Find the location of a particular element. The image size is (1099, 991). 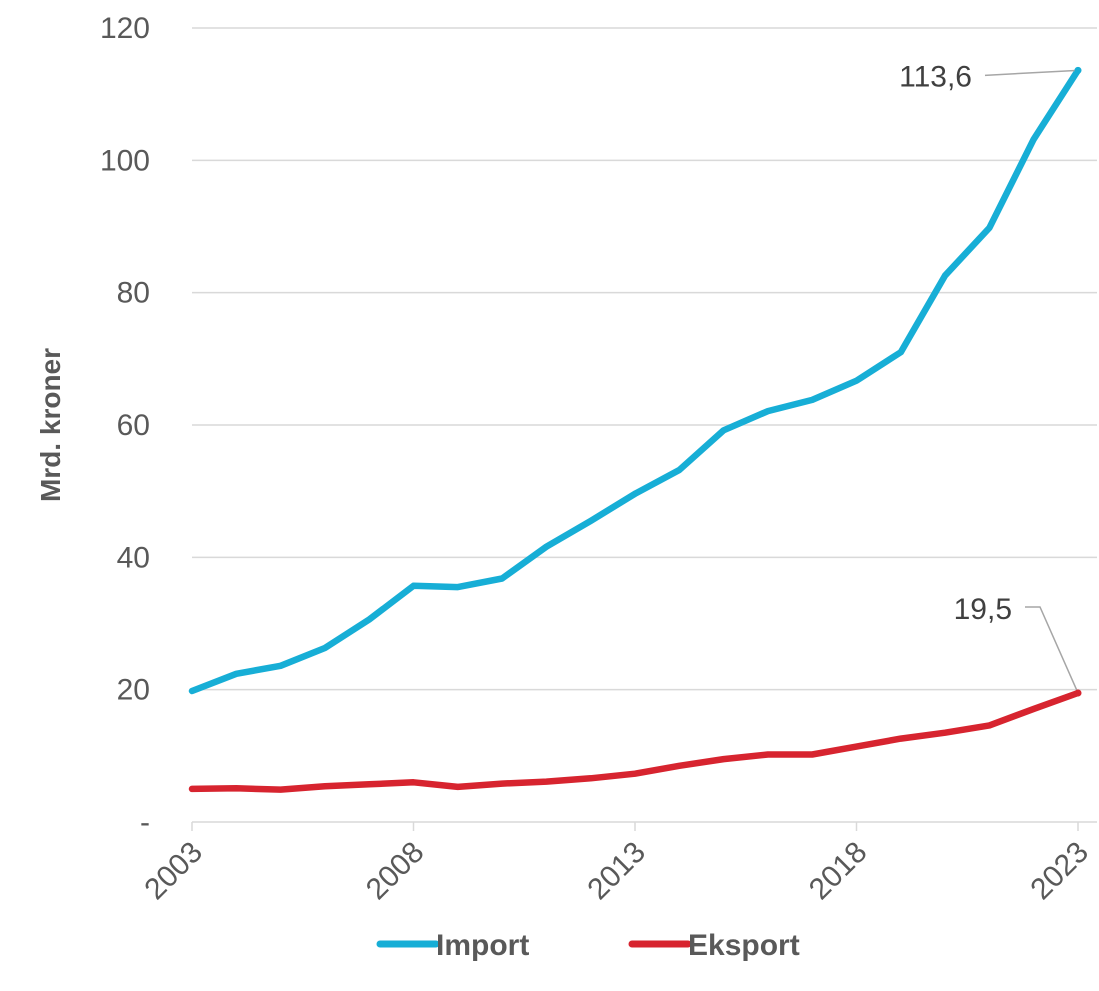

legend-label-import: Import is located at coordinates (482, 945).